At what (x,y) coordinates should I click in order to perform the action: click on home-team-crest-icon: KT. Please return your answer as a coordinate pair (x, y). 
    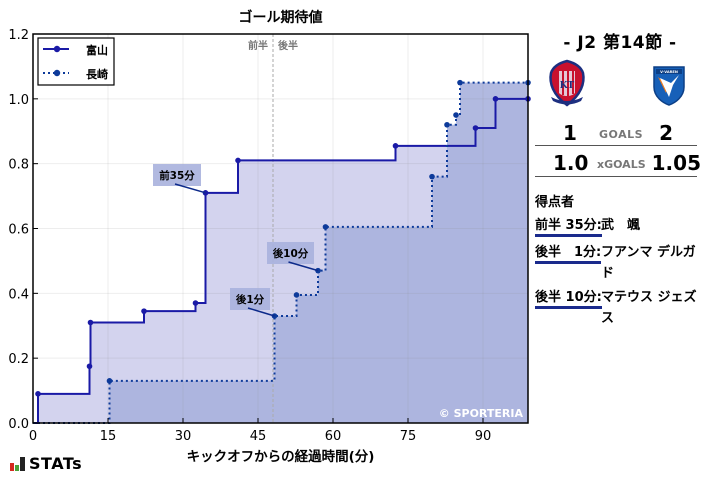
    Looking at the image, I should click on (567, 83).